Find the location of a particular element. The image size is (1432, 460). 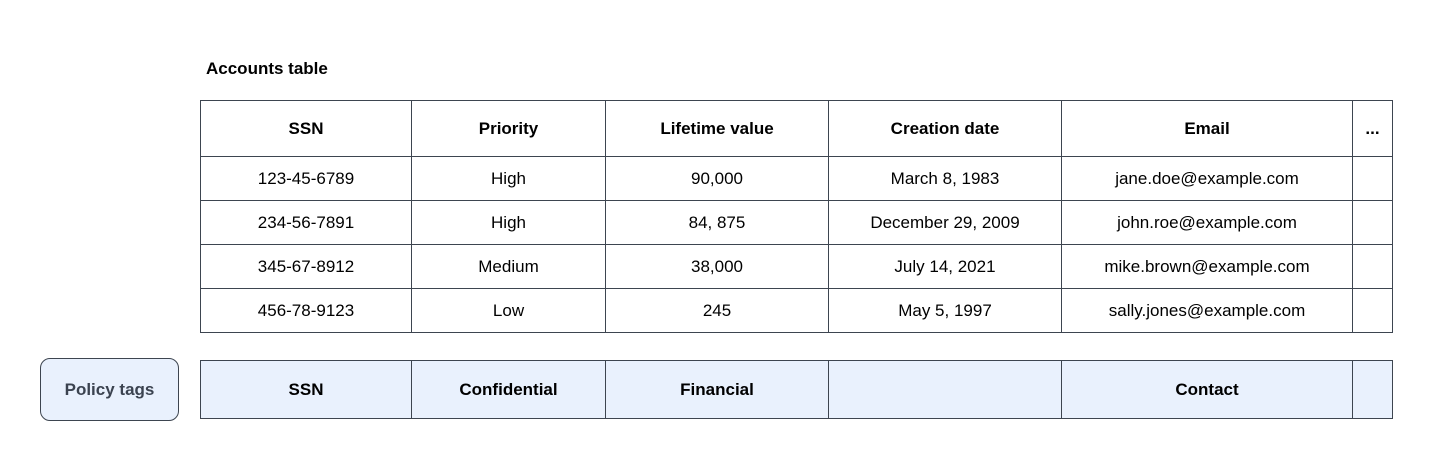

policy-tags-row: SSN Confidential Financial Contact is located at coordinates (796, 389).